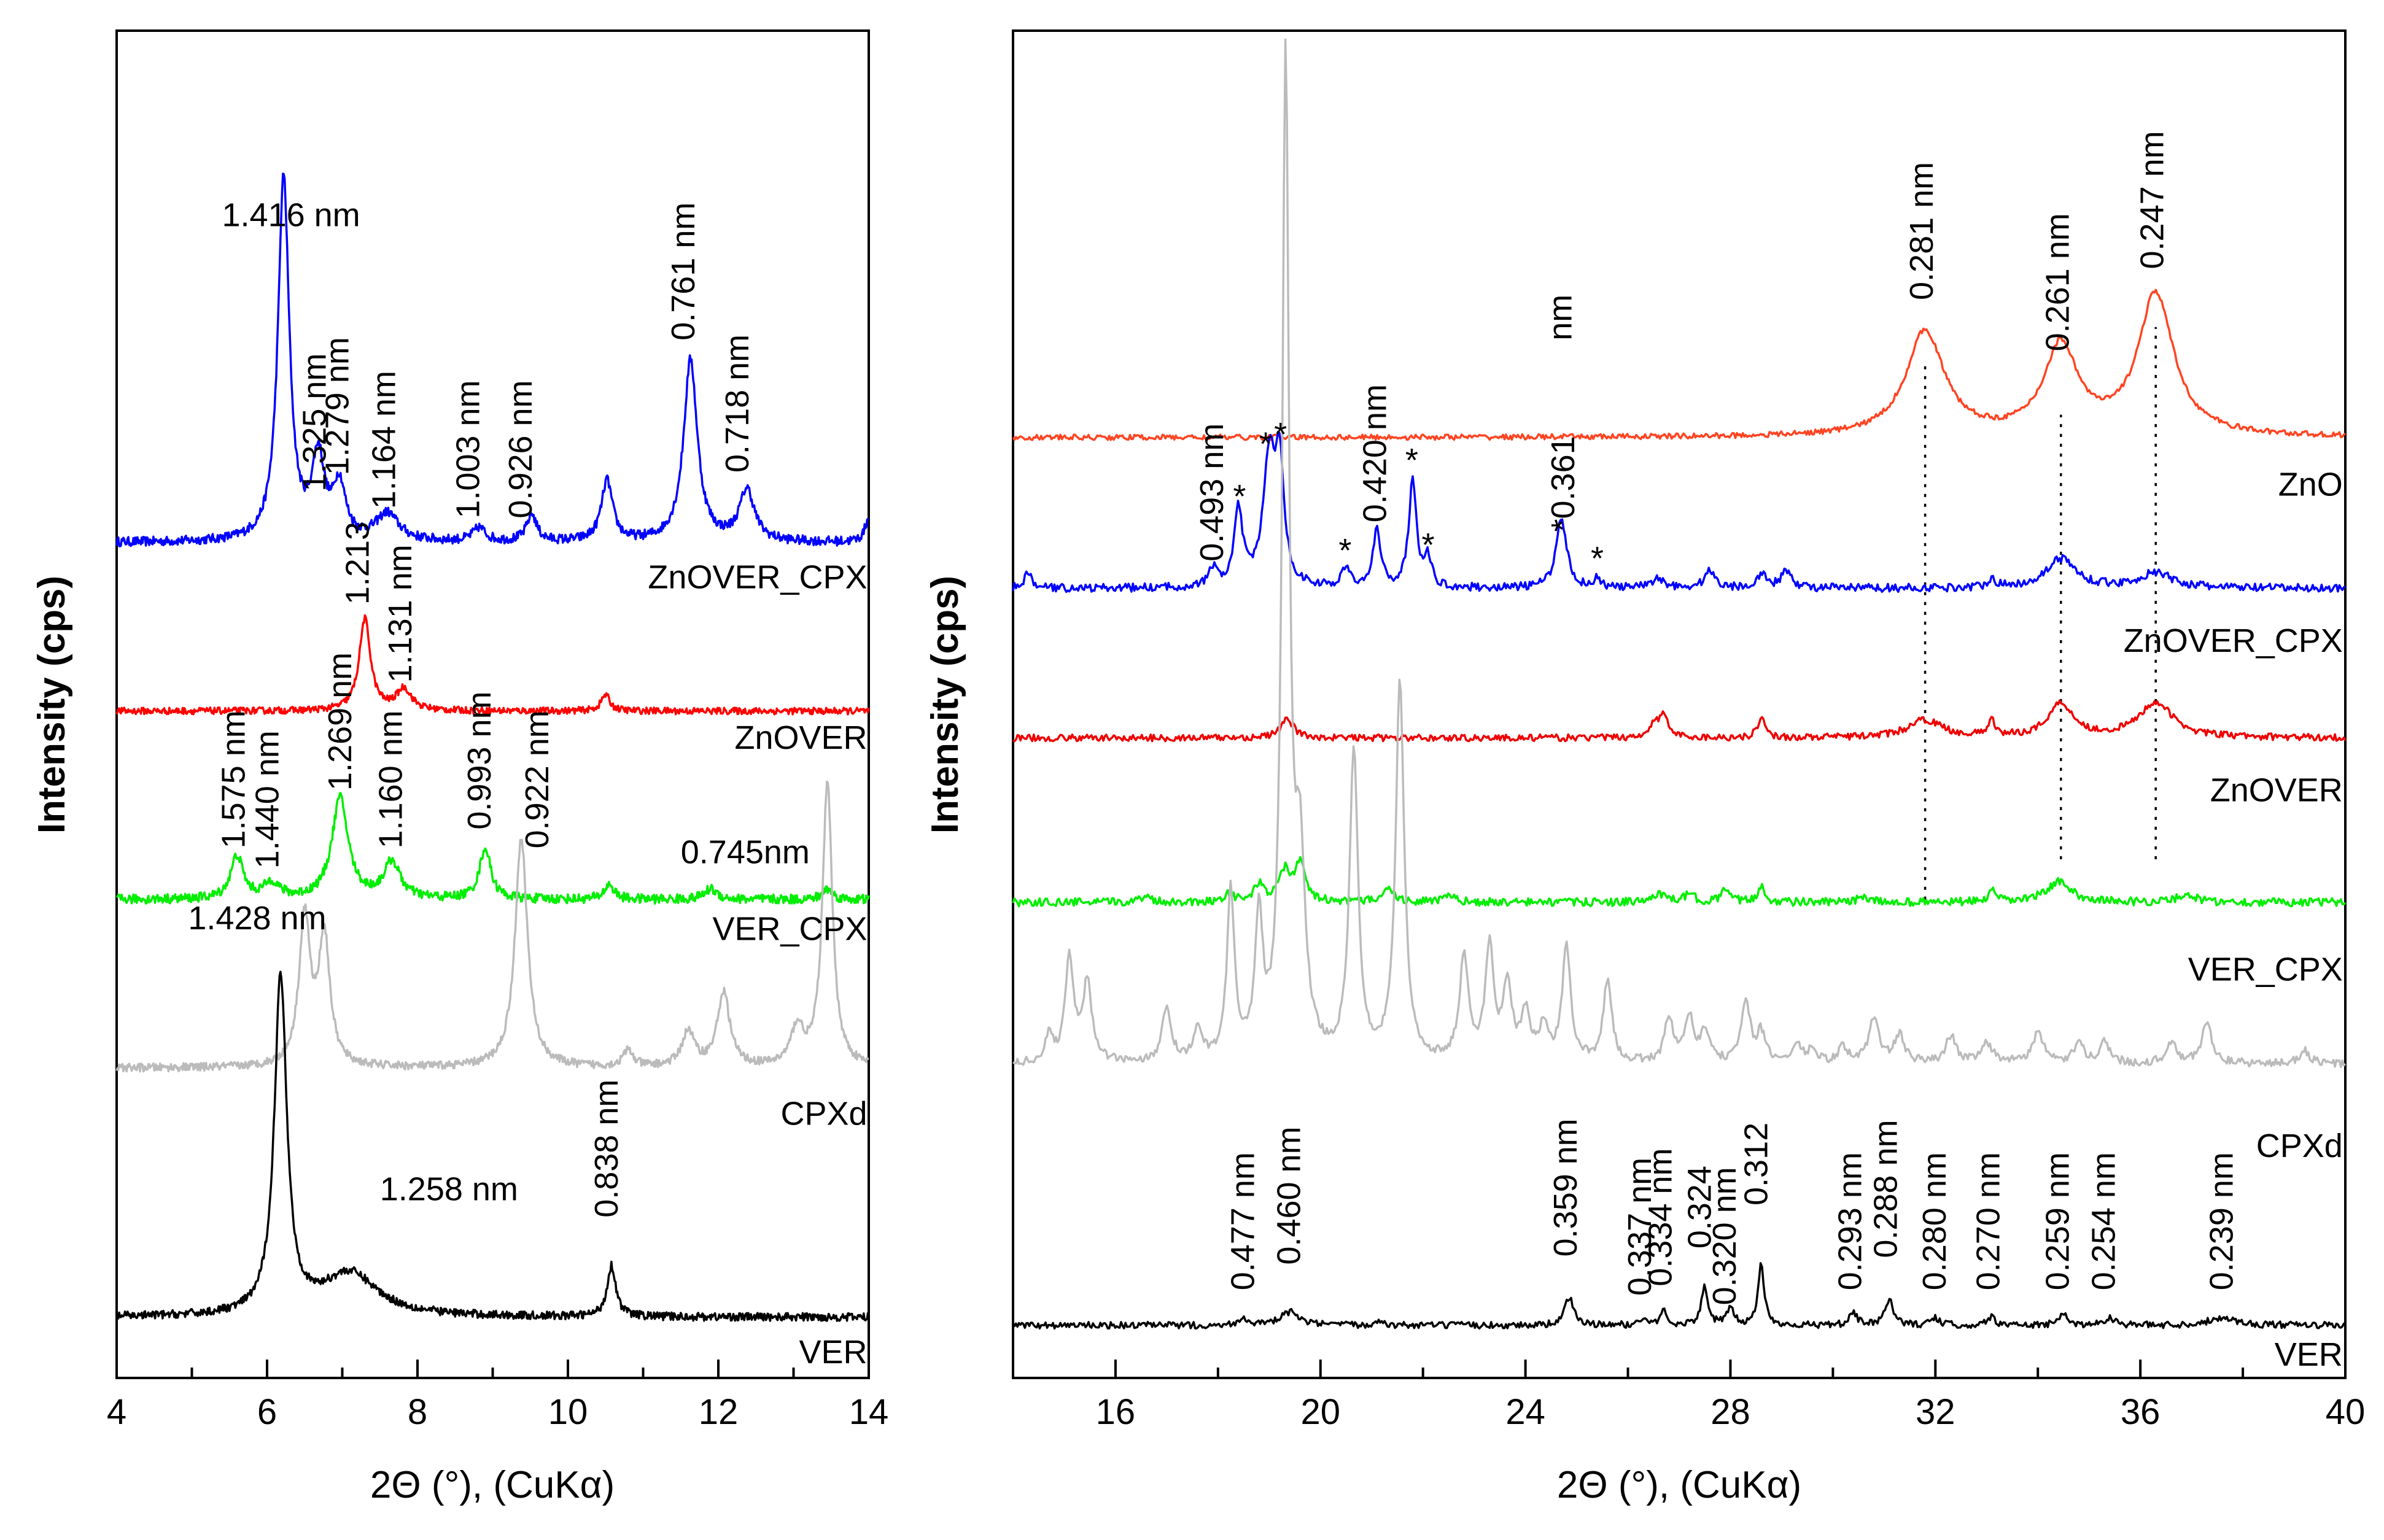  Describe the element at coordinates (2233, 640) in the screenshot. I see `right-series-label: ZnOVER_CPX` at that location.